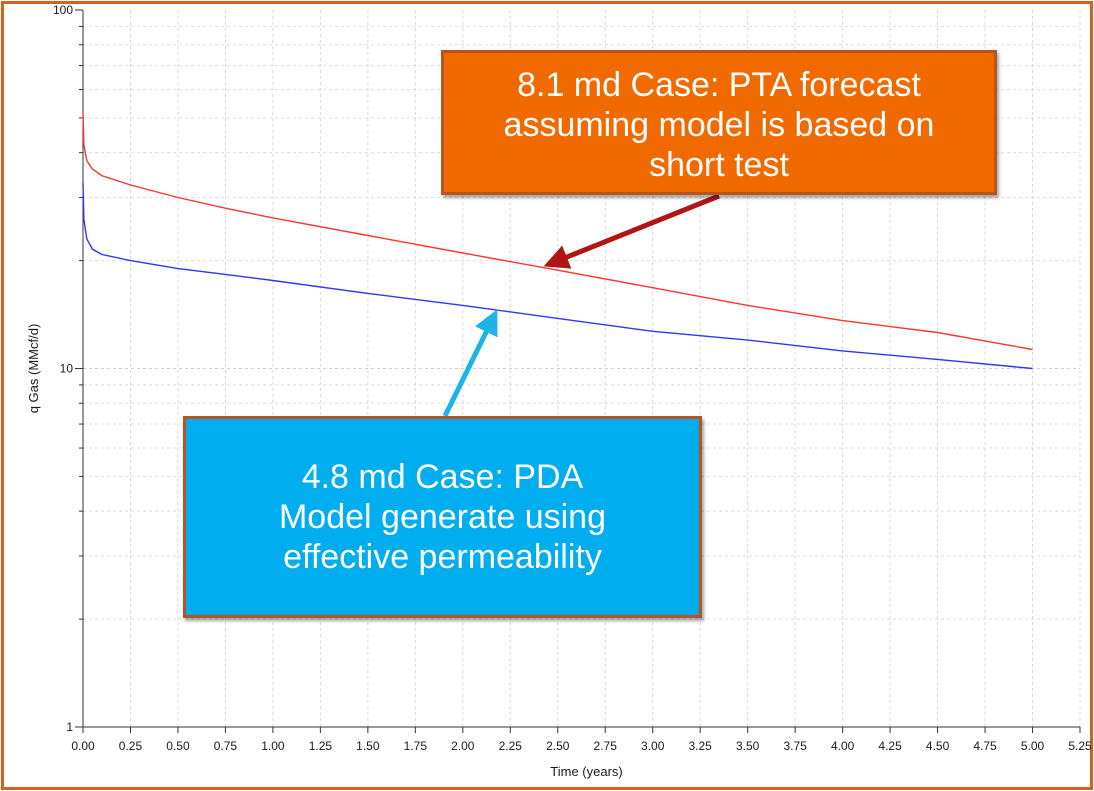 The image size is (1094, 791). What do you see at coordinates (938, 746) in the screenshot?
I see `x-tick-label: 4.50` at bounding box center [938, 746].